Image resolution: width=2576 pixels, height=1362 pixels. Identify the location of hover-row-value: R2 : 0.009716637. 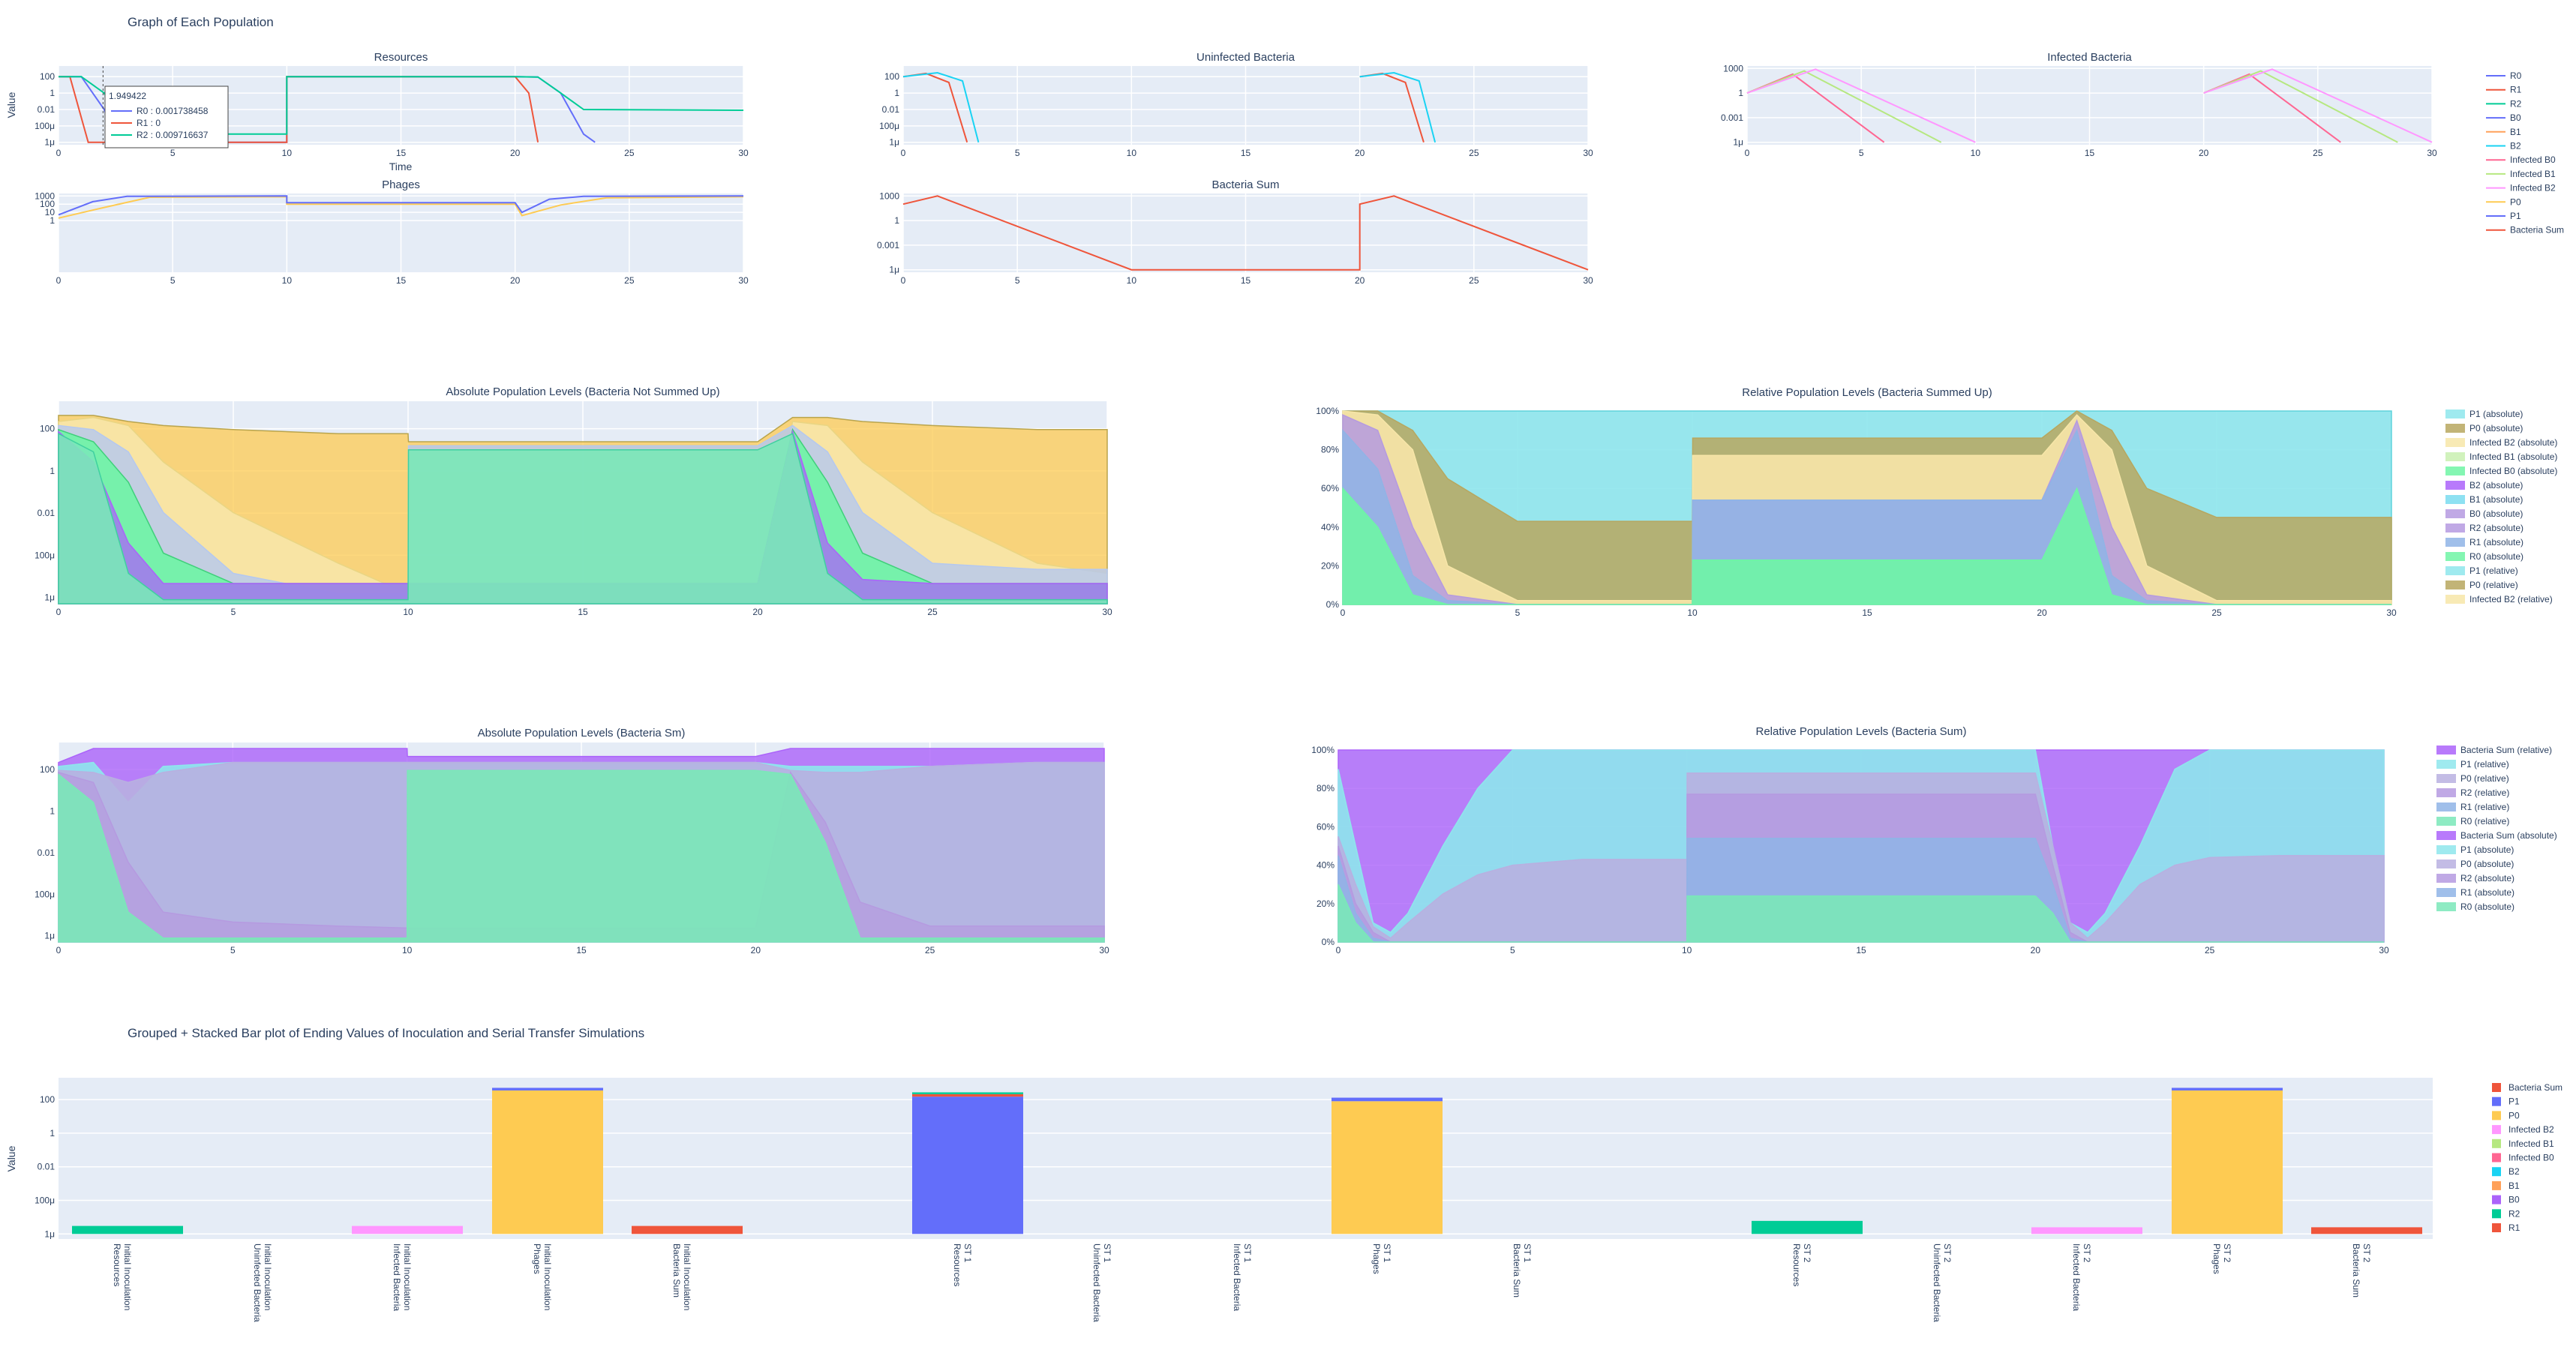
(173, 135).